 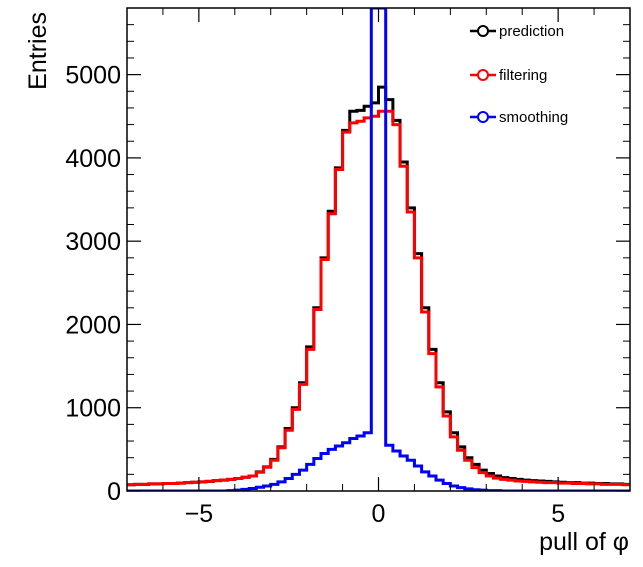 I want to click on legend-marker-prediction, so click(x=483, y=31).